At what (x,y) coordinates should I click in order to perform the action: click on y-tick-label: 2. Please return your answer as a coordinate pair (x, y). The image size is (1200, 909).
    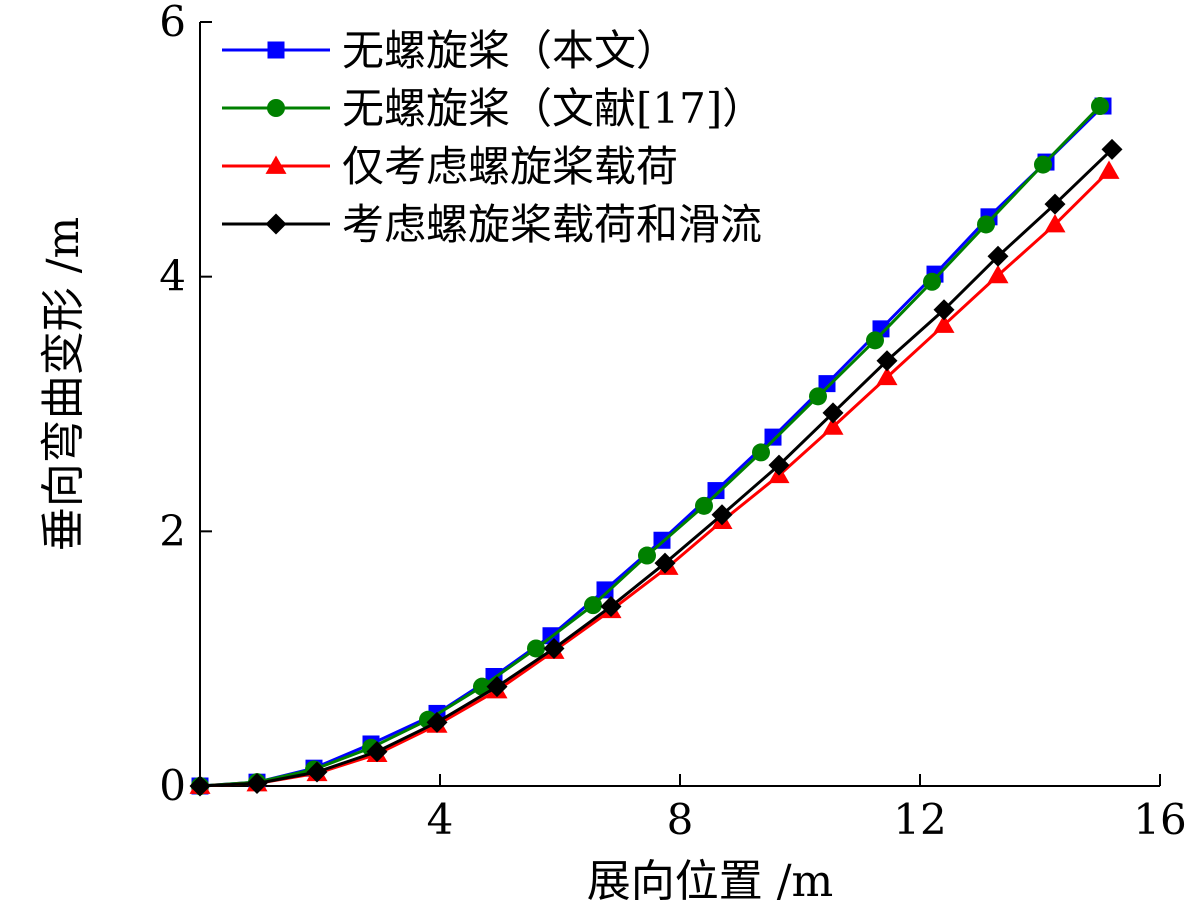
    Looking at the image, I should click on (172, 530).